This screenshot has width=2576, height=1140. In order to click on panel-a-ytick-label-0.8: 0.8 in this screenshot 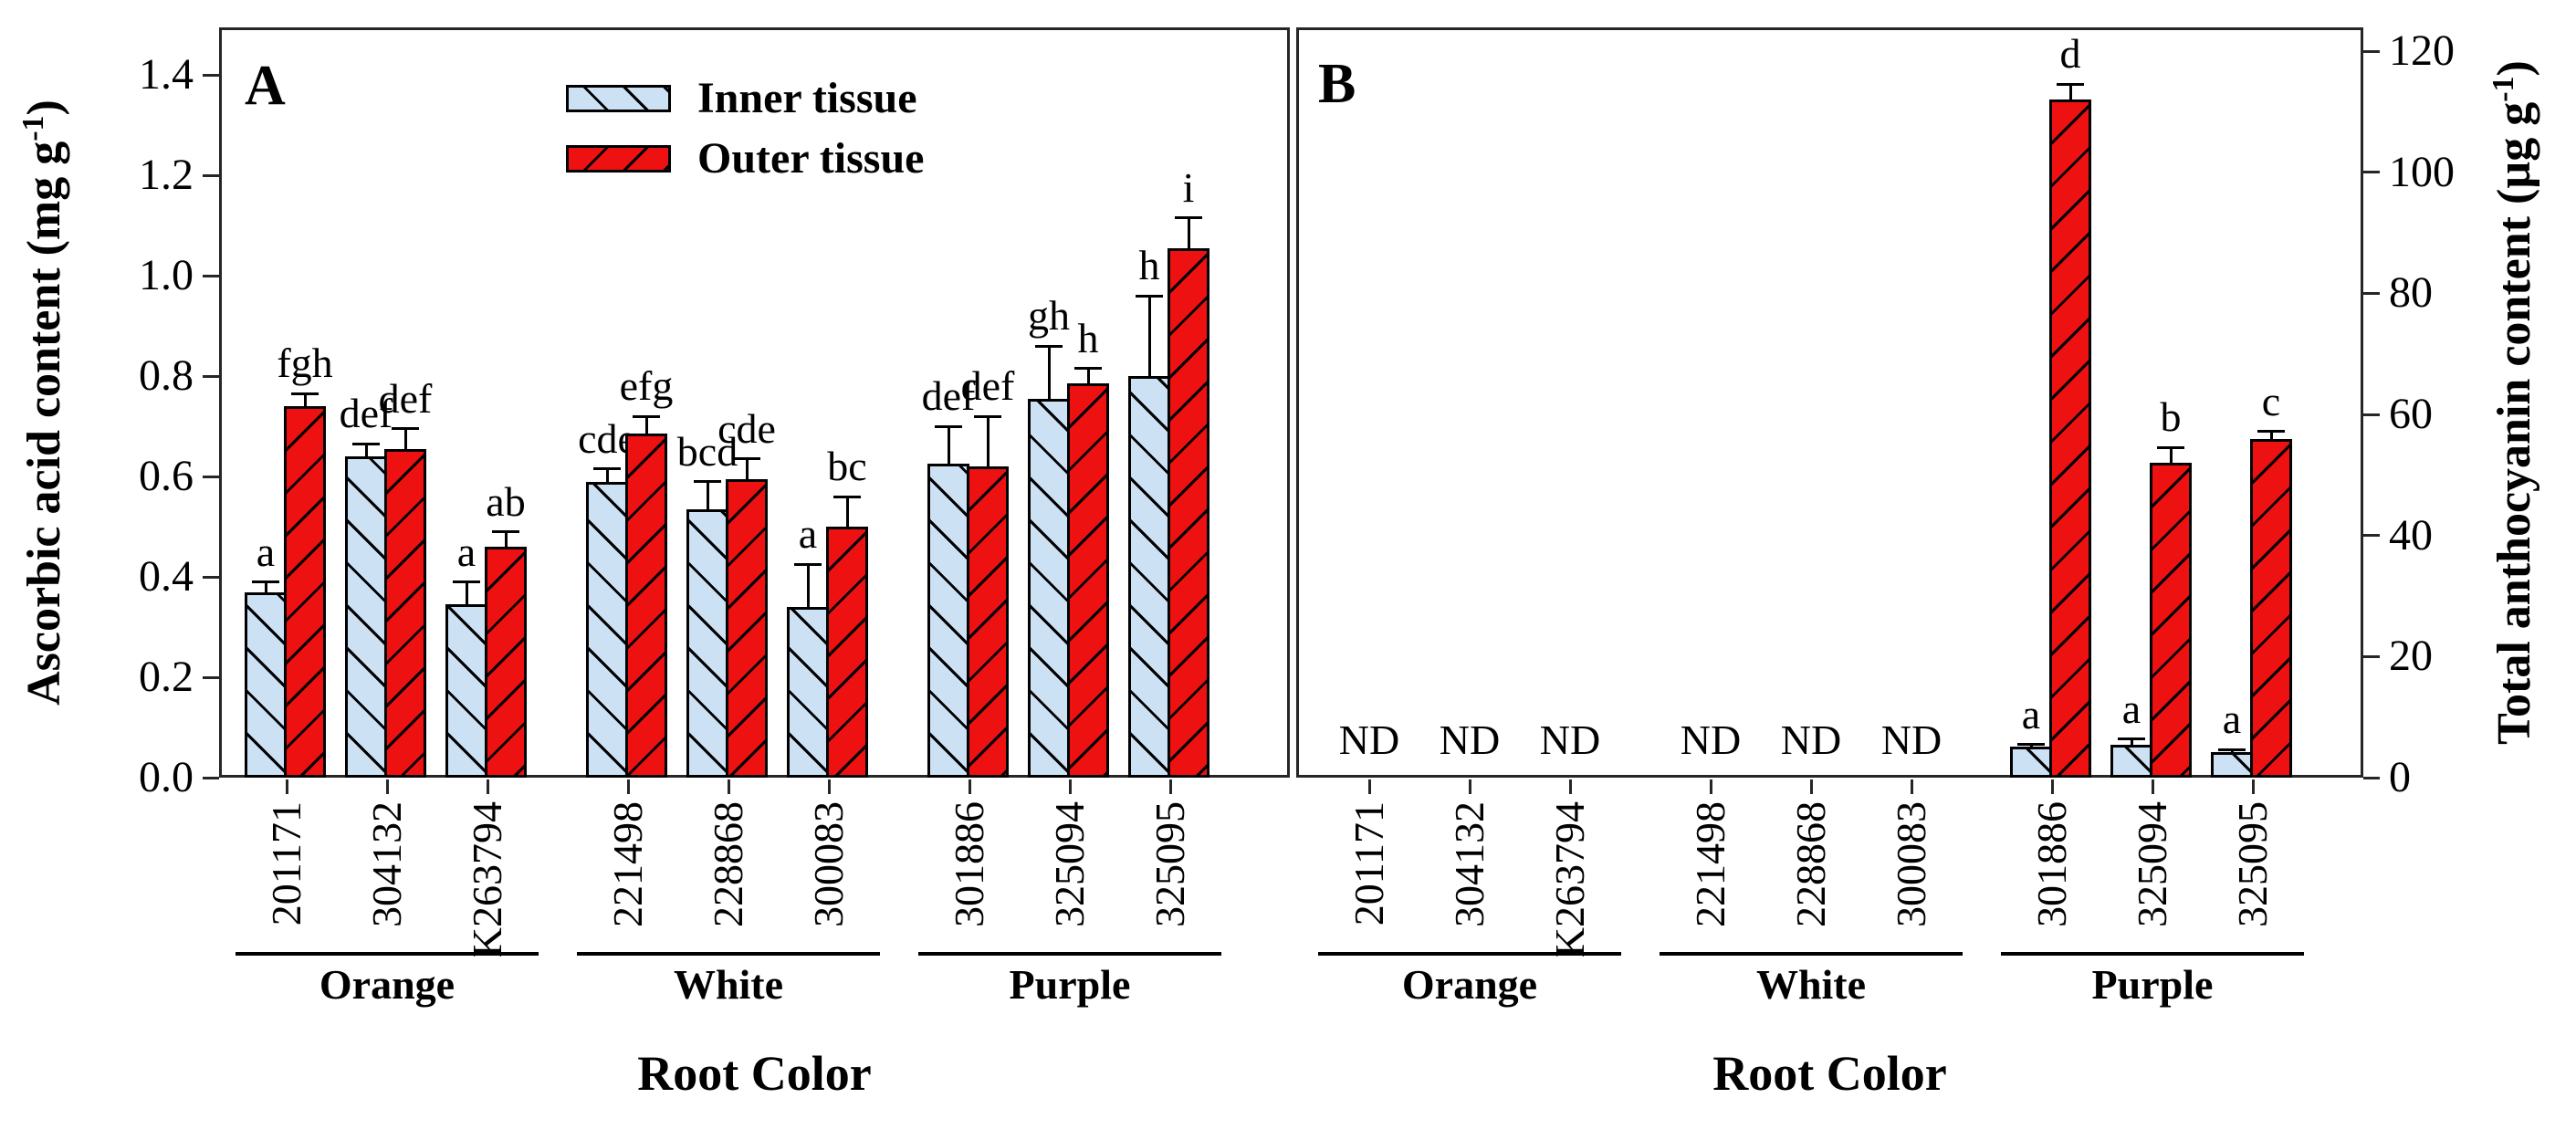, I will do `click(167, 375)`.